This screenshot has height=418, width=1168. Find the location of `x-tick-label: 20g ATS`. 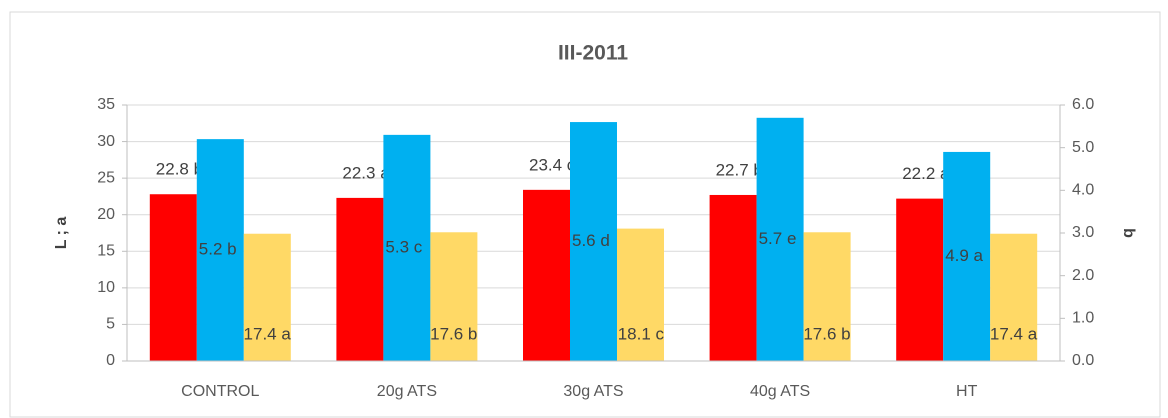

x-tick-label: 20g ATS is located at coordinates (407, 391).